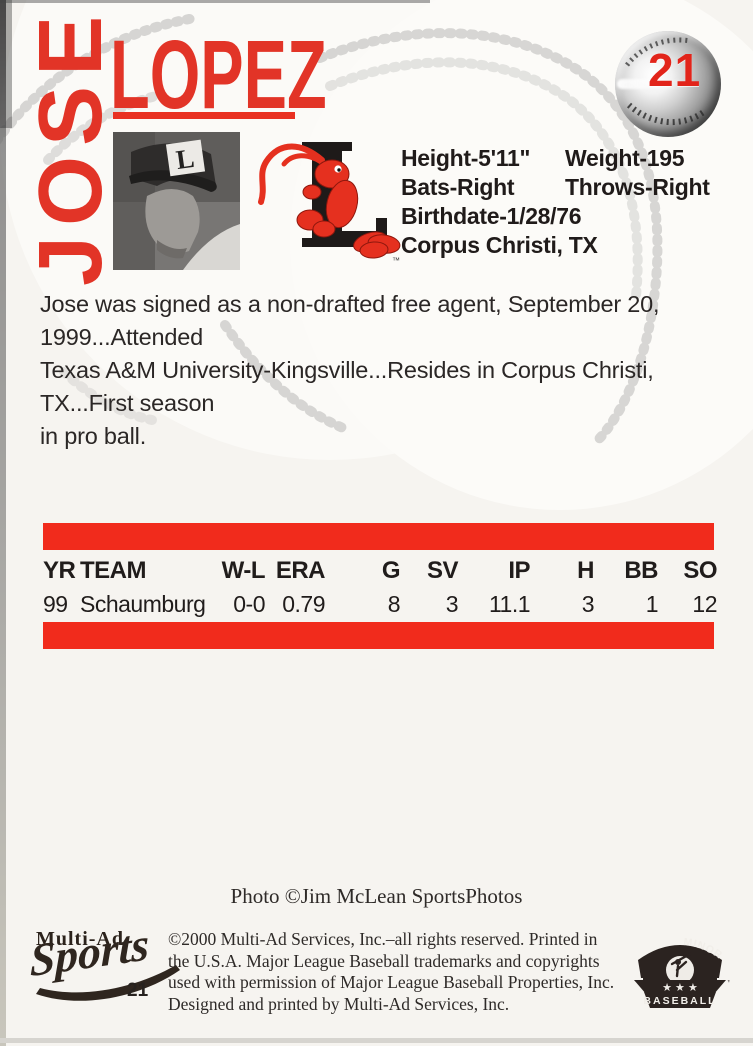  What do you see at coordinates (329, 203) in the screenshot?
I see `team-mascot-logo: ™` at bounding box center [329, 203].